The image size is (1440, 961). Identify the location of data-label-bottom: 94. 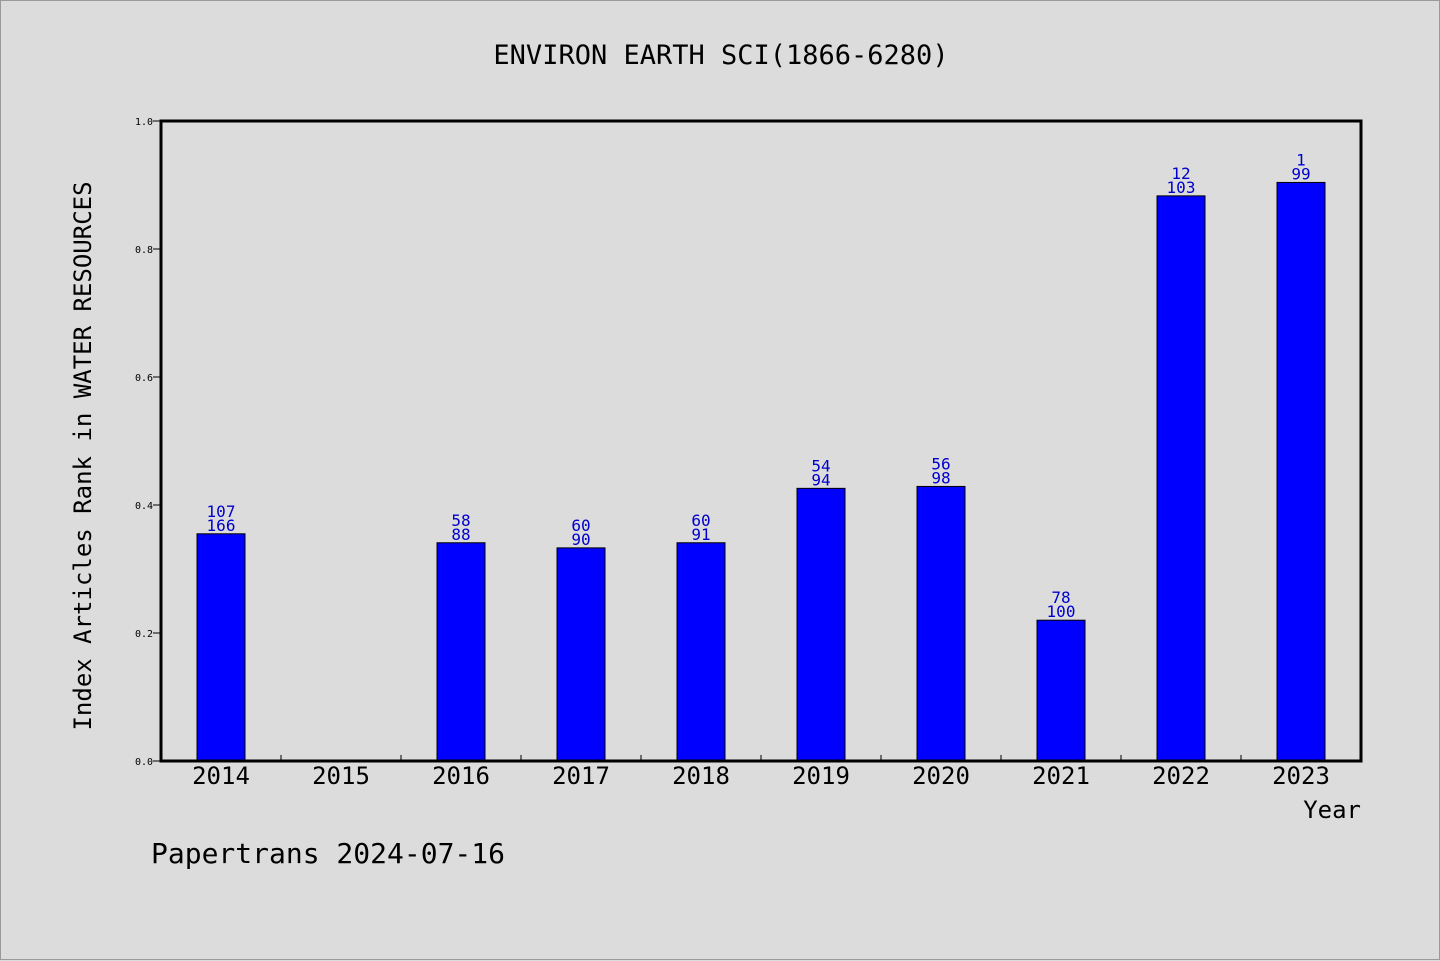
(820, 479).